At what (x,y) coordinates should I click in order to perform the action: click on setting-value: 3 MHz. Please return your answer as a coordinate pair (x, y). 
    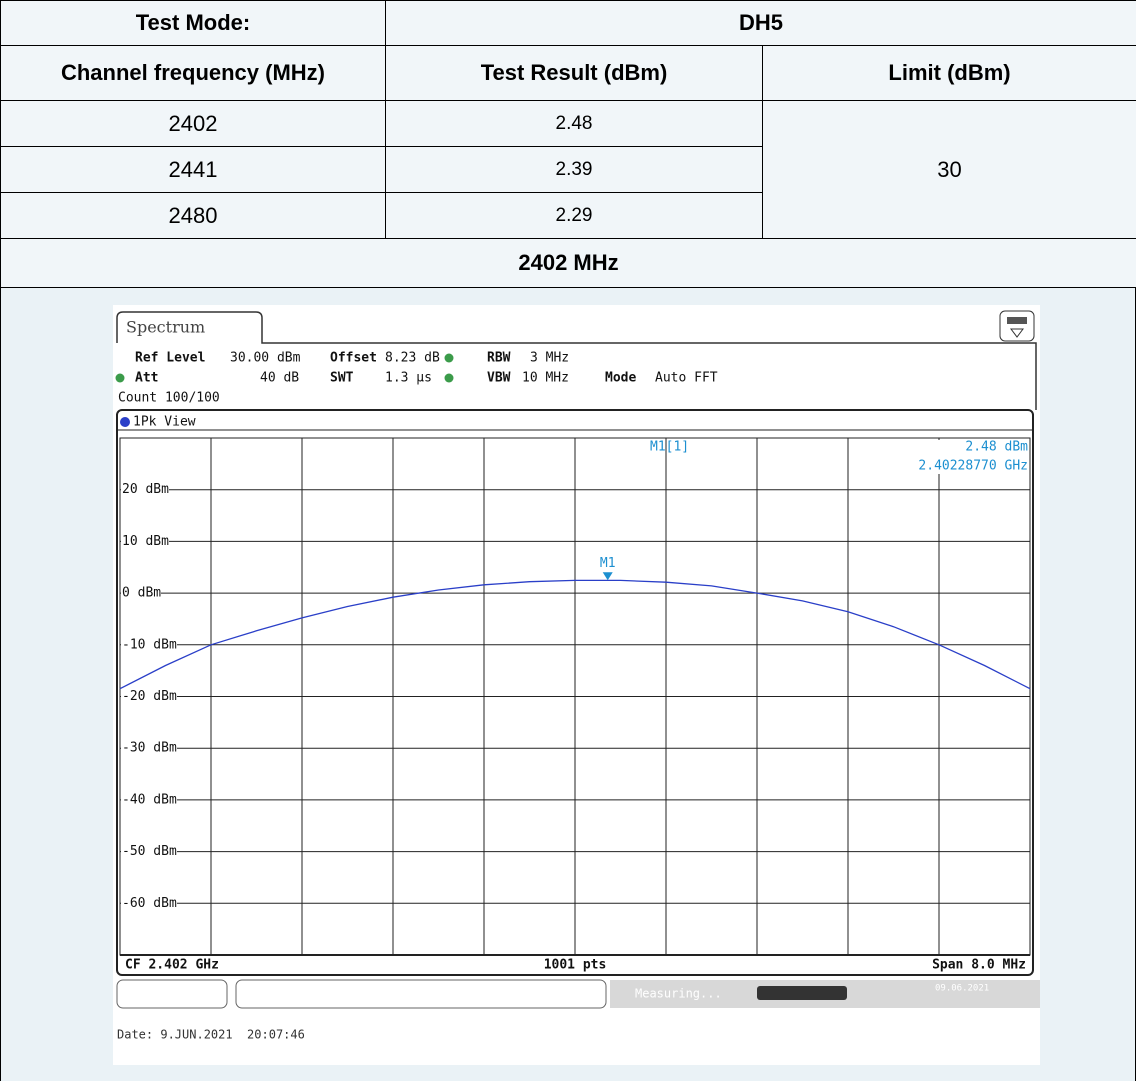
    Looking at the image, I should click on (549, 358).